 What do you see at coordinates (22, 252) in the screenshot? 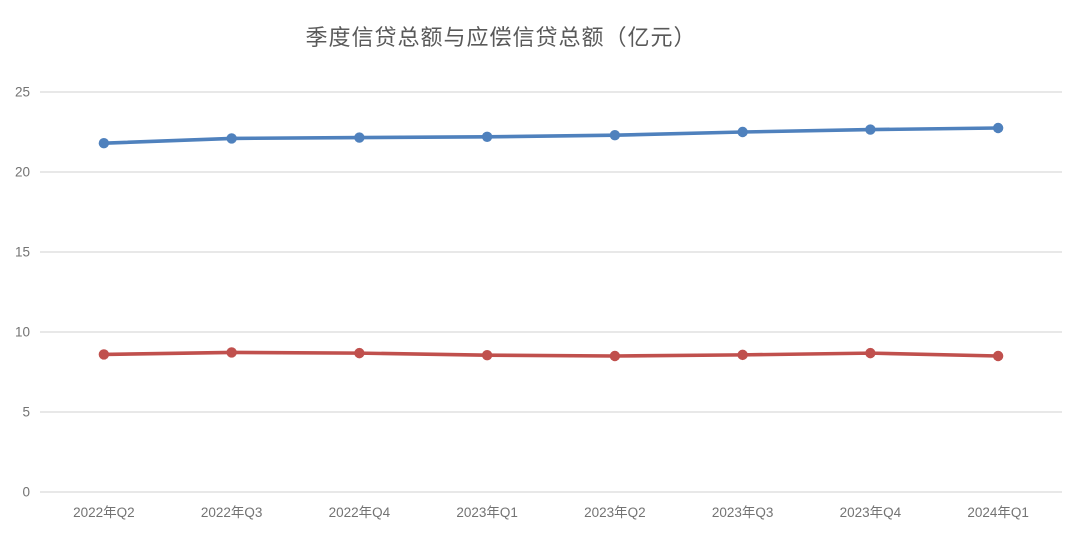
I see `y-tick-label: 15` at bounding box center [22, 252].